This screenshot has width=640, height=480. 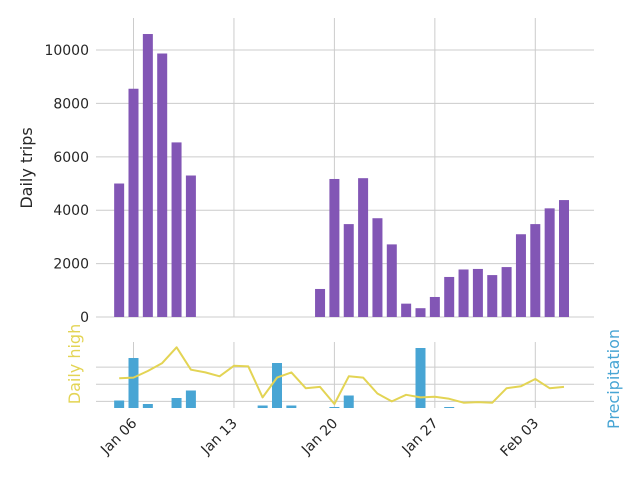 What do you see at coordinates (66, 51) in the screenshot?
I see `top-y-tick-label: 10000` at bounding box center [66, 51].